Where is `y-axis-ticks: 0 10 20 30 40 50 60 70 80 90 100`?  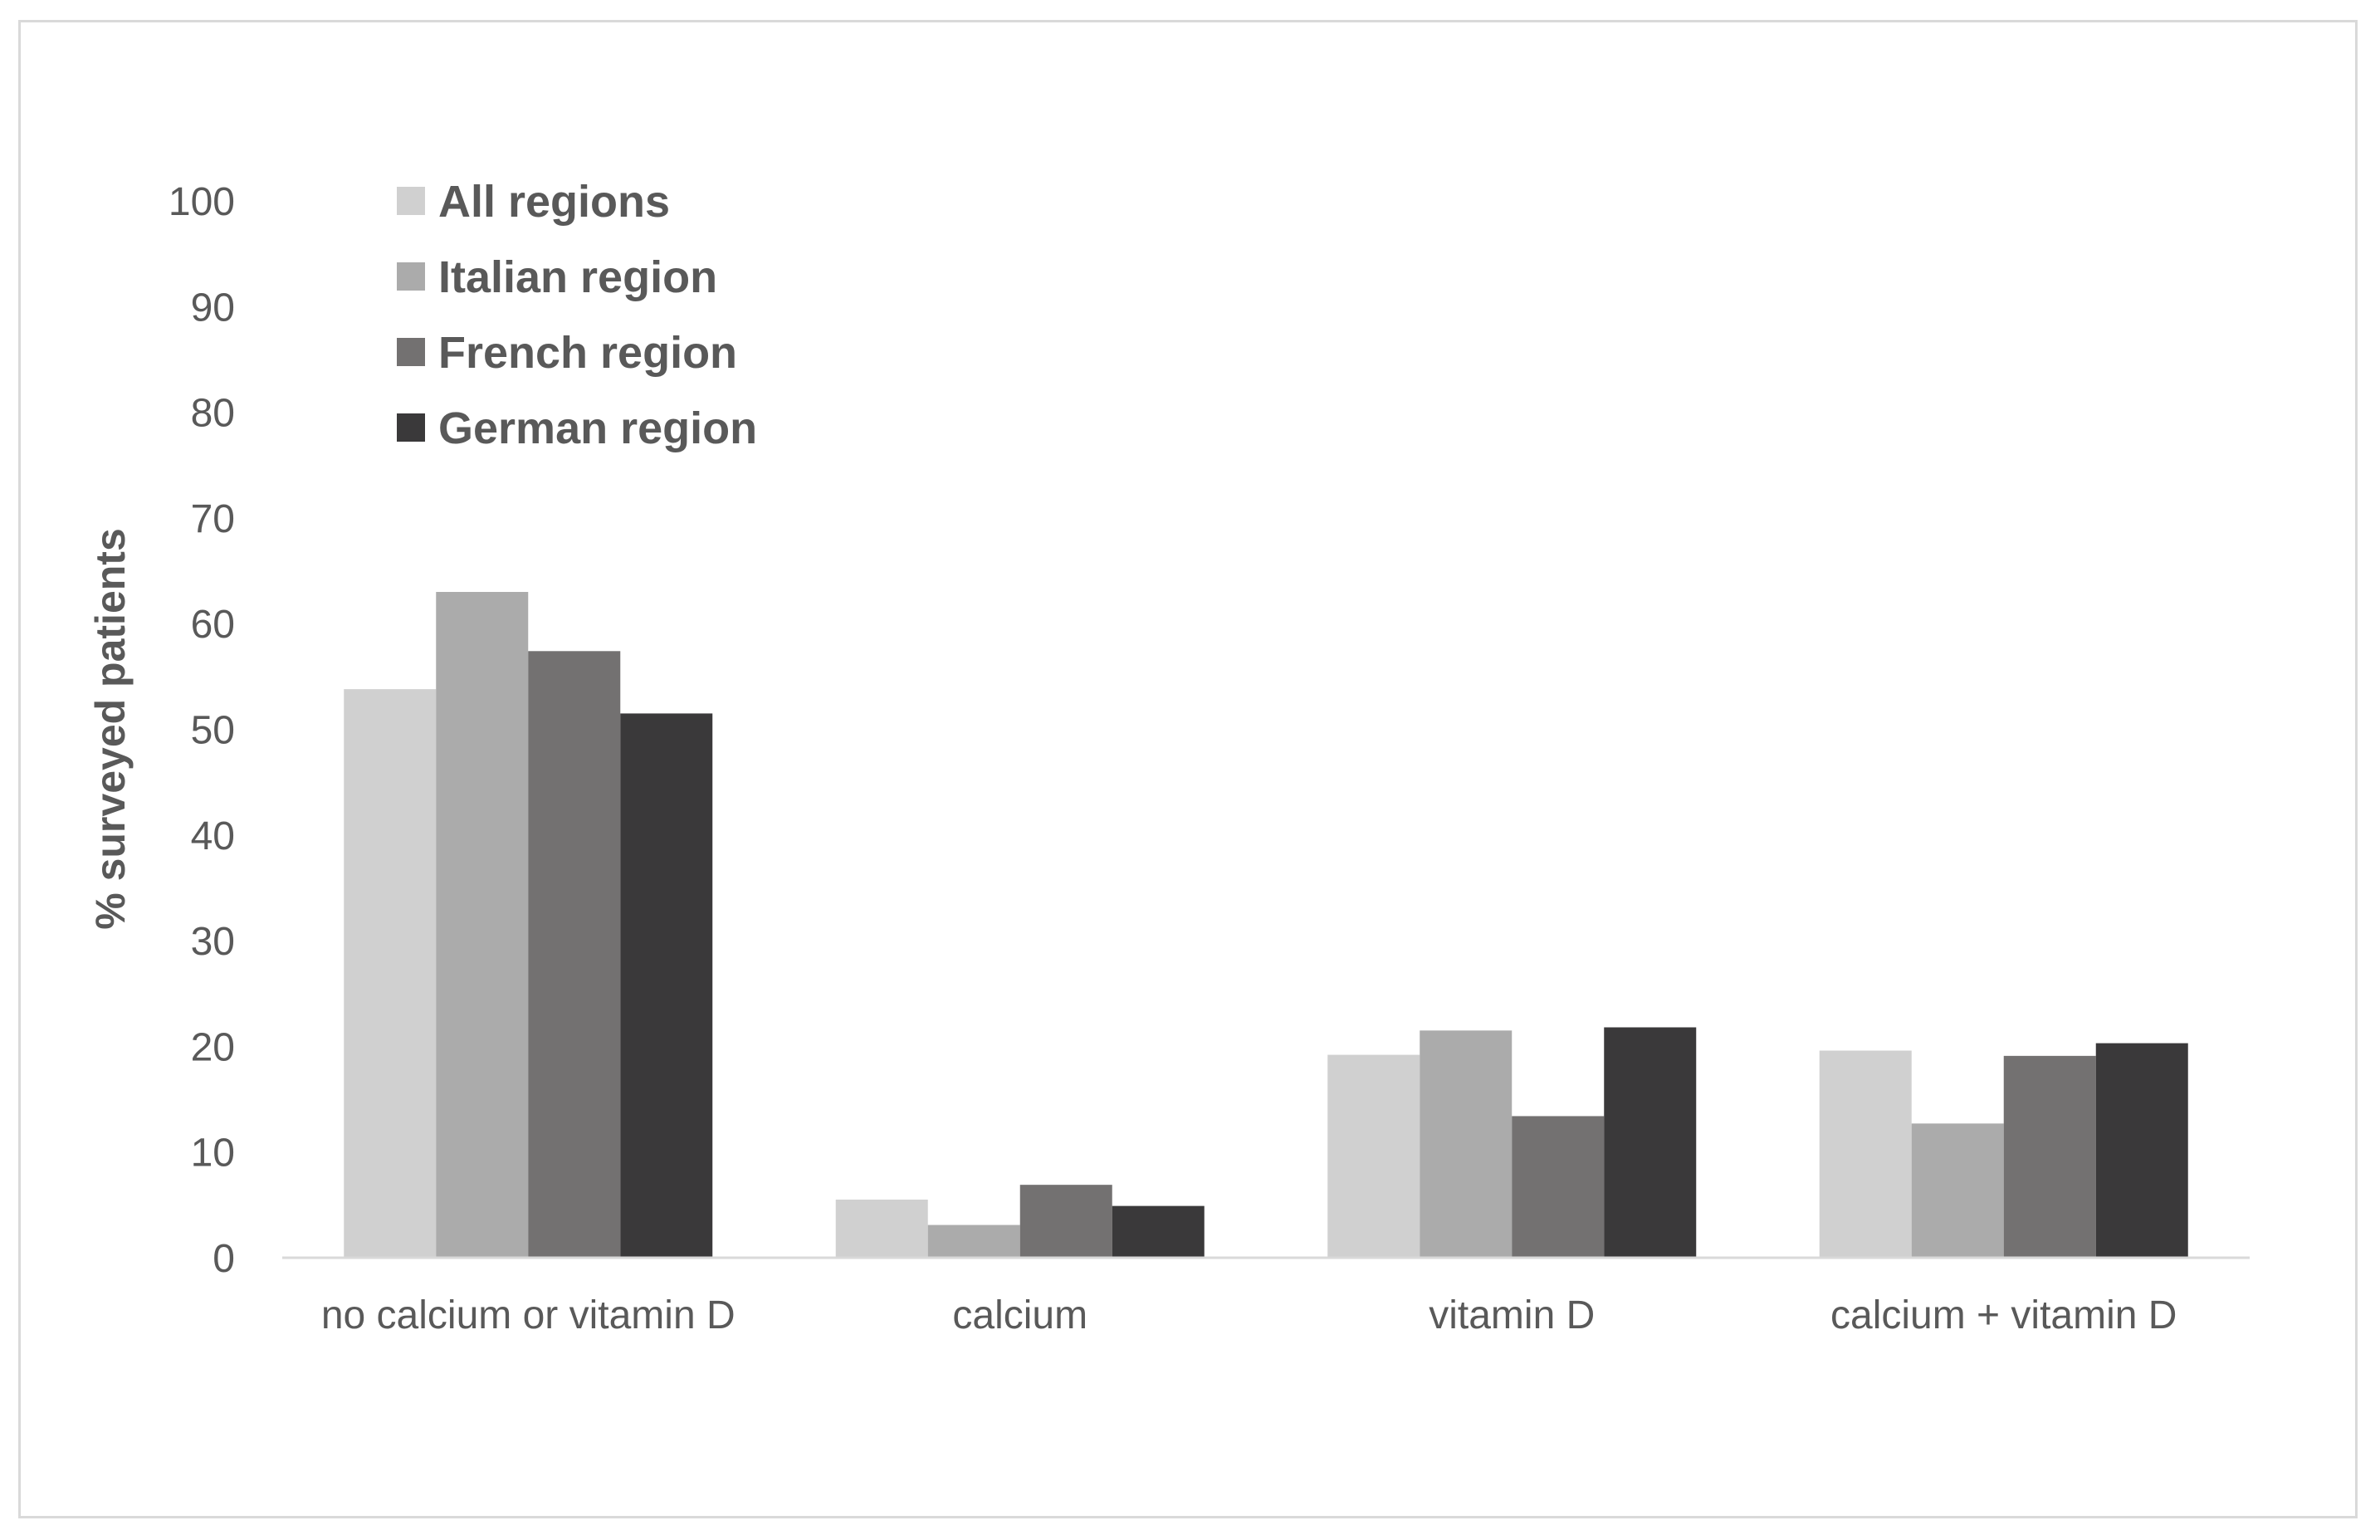 y-axis-ticks: 0 10 20 30 40 50 60 70 80 90 100 is located at coordinates (202, 731).